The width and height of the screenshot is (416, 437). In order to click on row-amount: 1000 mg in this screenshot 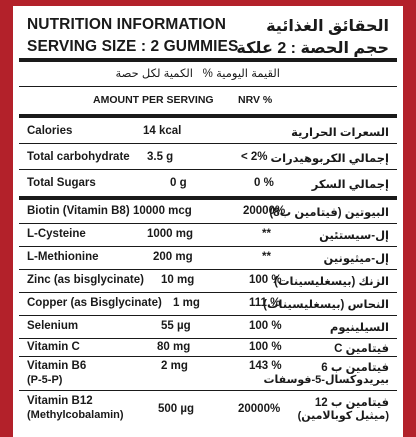, I will do `click(170, 234)`.